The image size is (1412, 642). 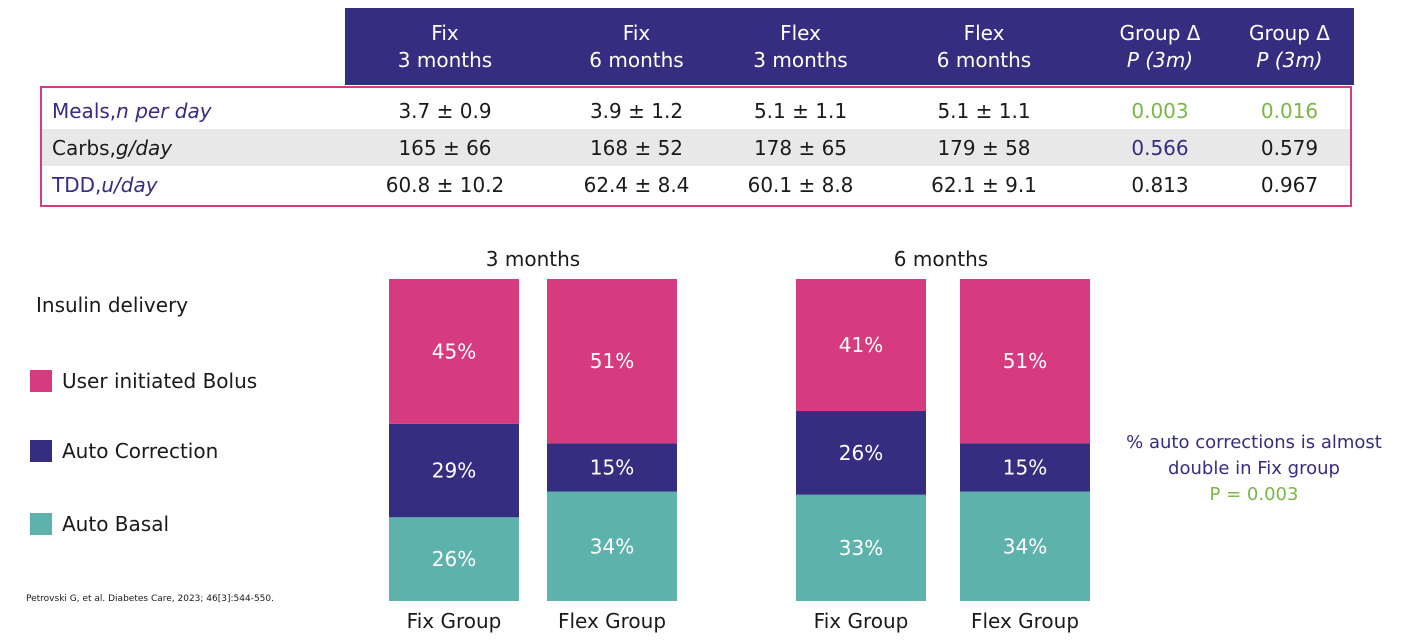 What do you see at coordinates (445, 184) in the screenshot?
I see `table-cell: 60.8 ± 10.2` at bounding box center [445, 184].